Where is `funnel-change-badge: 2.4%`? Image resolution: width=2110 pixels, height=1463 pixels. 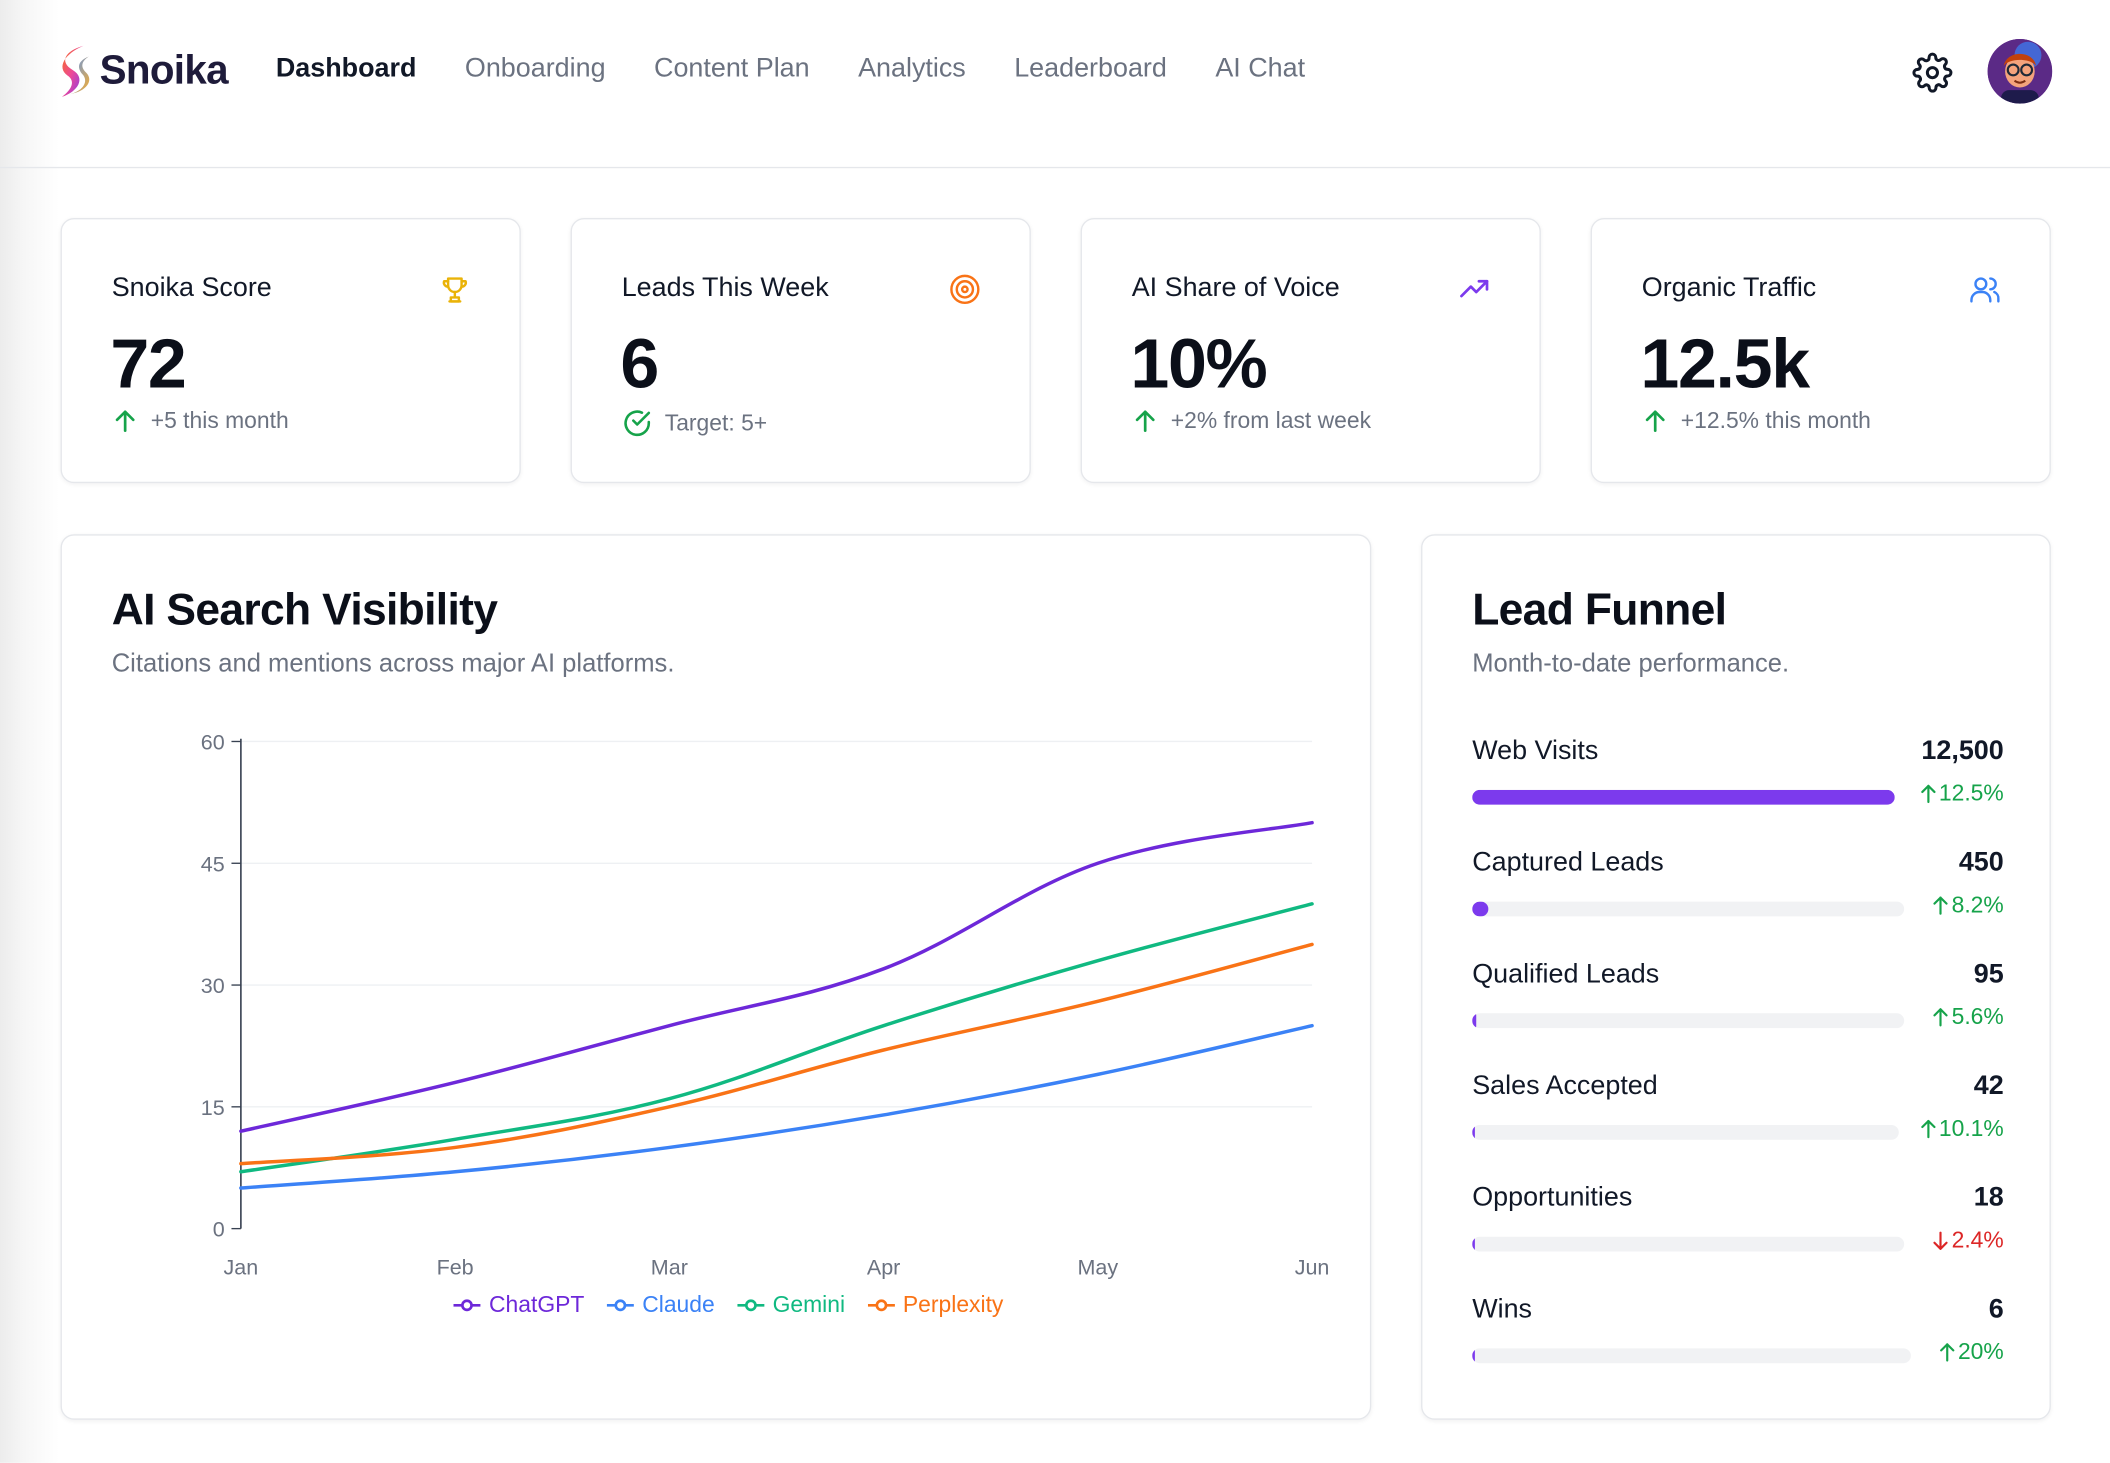
funnel-change-badge: 2.4% is located at coordinates (1968, 1240).